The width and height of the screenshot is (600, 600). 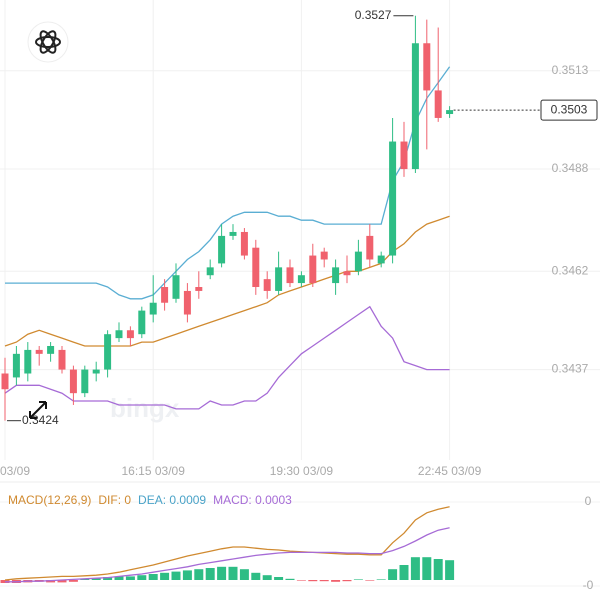 I want to click on y-tick-label: 0.3437, so click(x=570, y=369).